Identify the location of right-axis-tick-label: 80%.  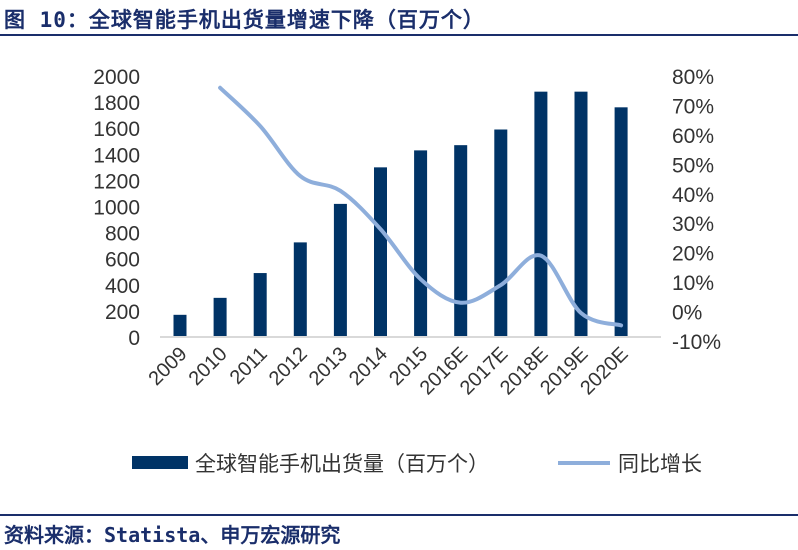
(693, 77).